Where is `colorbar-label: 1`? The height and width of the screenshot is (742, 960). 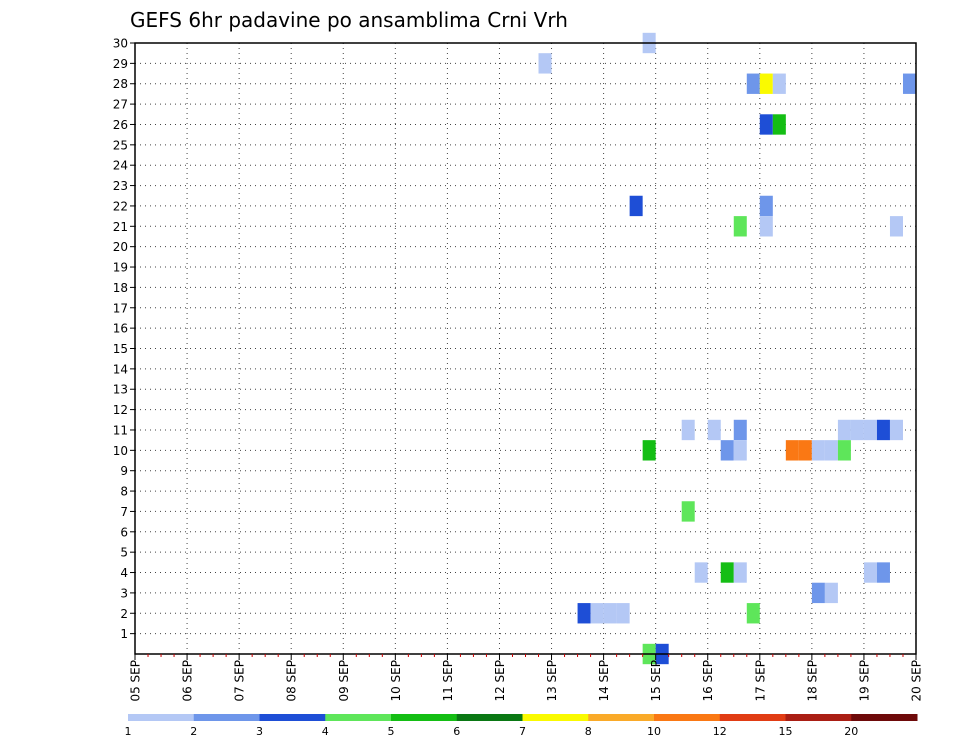 colorbar-label: 1 is located at coordinates (128, 731).